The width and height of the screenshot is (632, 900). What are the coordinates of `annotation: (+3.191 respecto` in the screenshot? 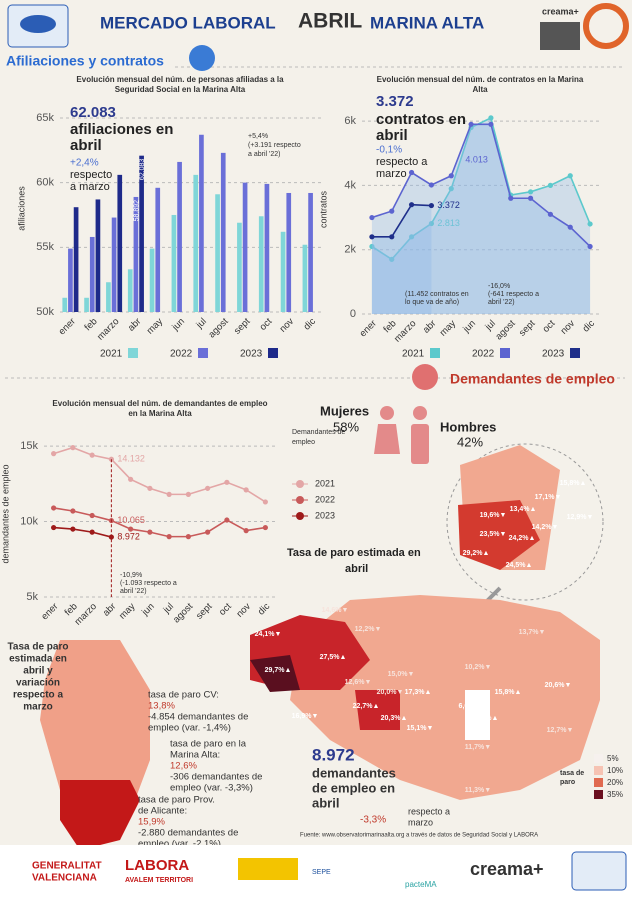 It's located at (274, 145).